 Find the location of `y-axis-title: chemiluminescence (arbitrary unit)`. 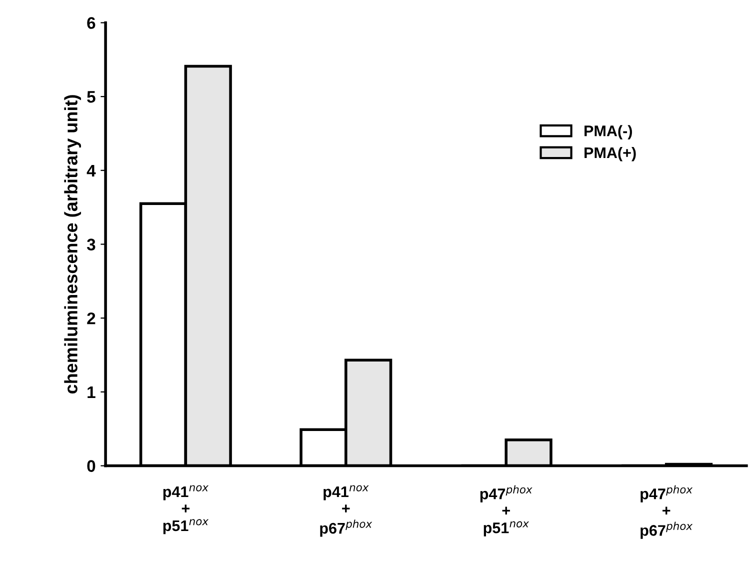

y-axis-title: chemiluminescence (arbitrary unit) is located at coordinates (73, 244).